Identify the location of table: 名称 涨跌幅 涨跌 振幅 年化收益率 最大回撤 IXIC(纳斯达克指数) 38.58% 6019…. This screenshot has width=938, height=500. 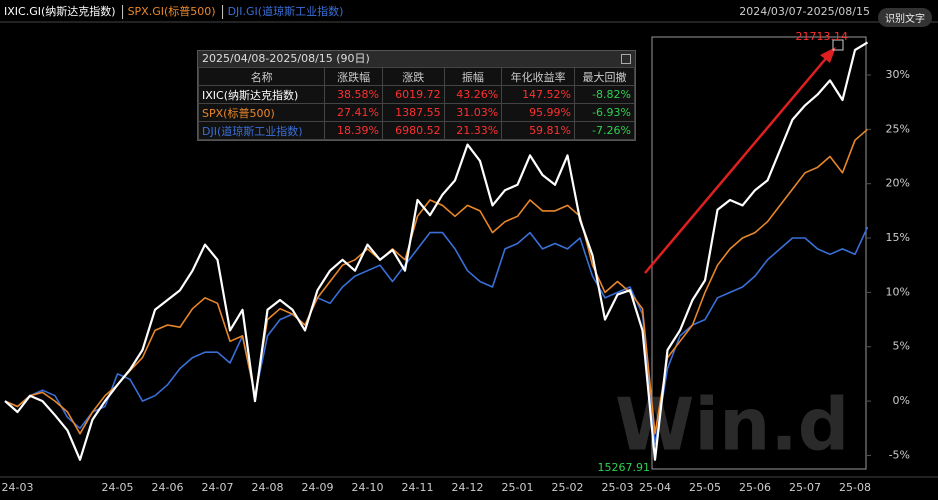
(416, 103).